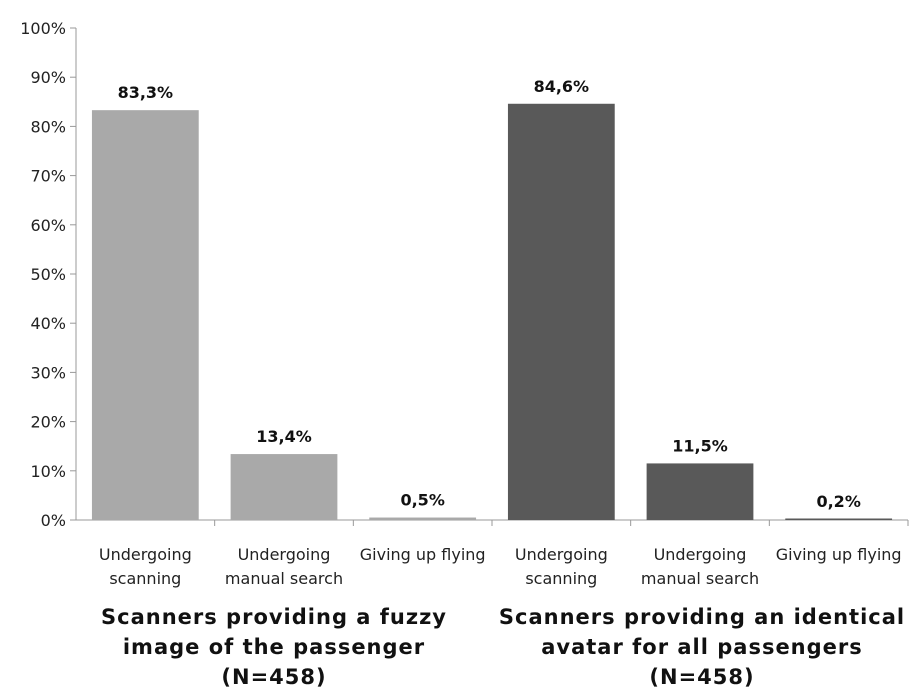 This screenshot has width=918, height=700. Describe the element at coordinates (48, 471) in the screenshot. I see `y-tick-label: 10%` at that location.